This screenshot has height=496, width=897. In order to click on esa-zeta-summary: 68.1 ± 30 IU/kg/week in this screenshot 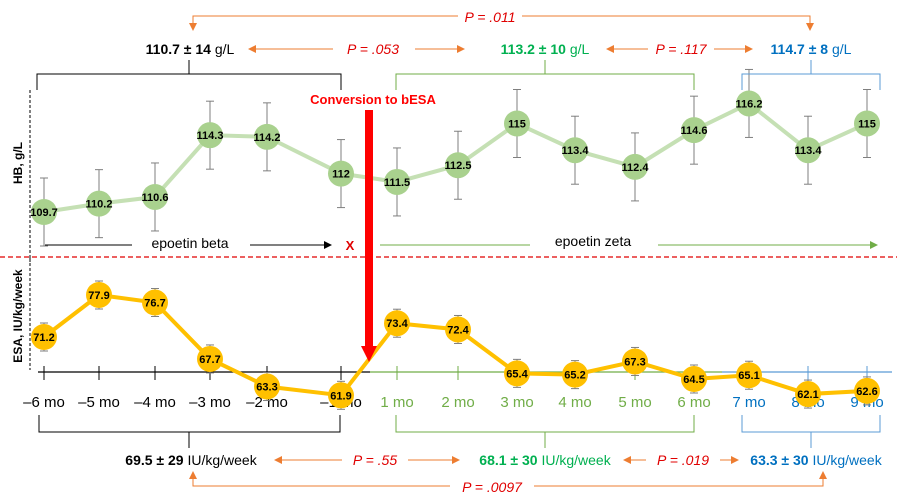, I will do `click(545, 460)`.